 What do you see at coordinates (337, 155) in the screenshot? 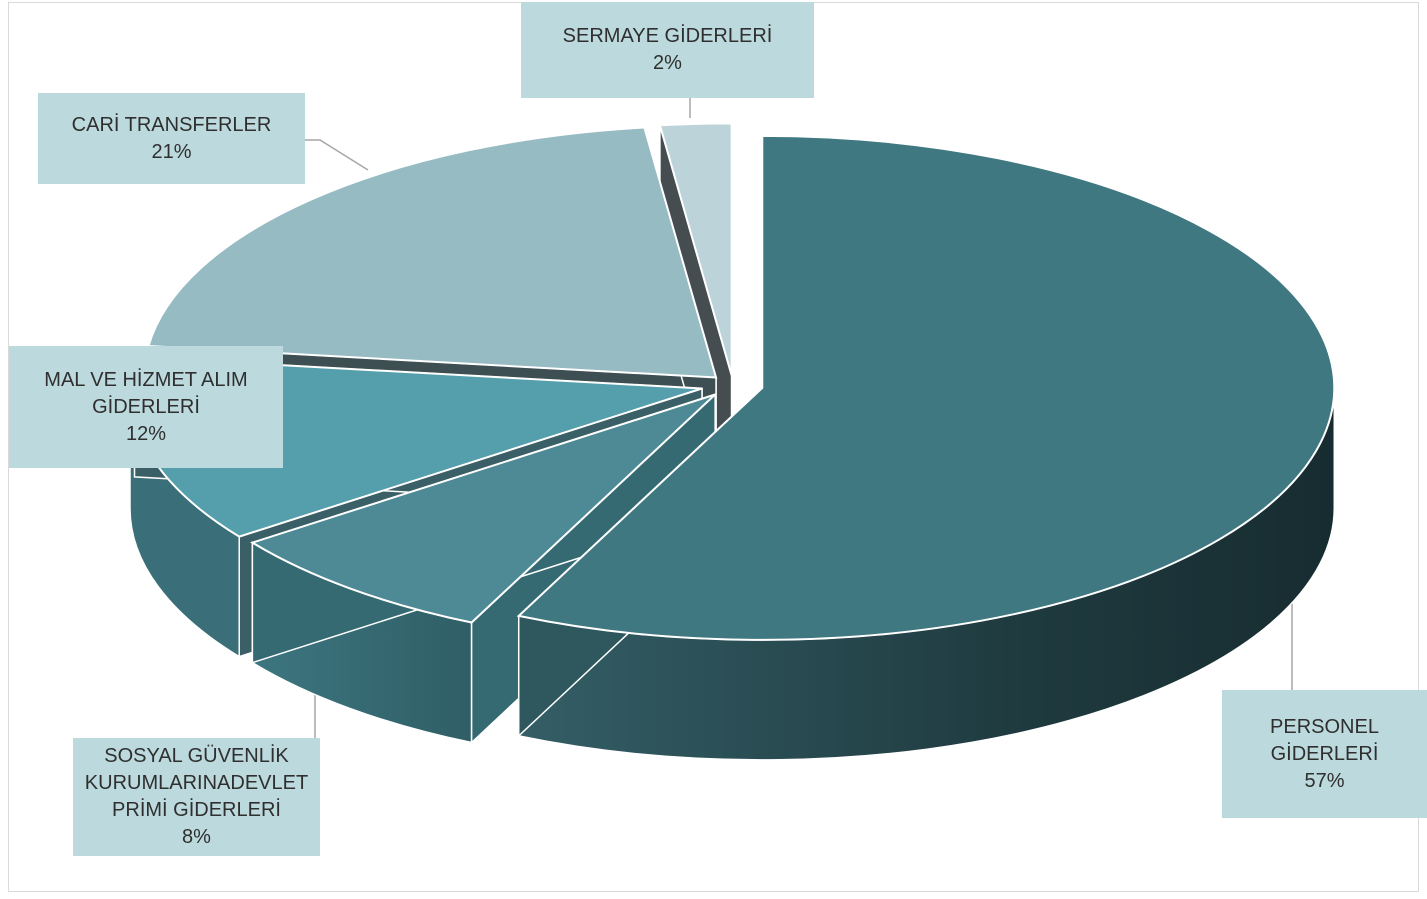
I see `leader-line-cari-transferler` at bounding box center [337, 155].